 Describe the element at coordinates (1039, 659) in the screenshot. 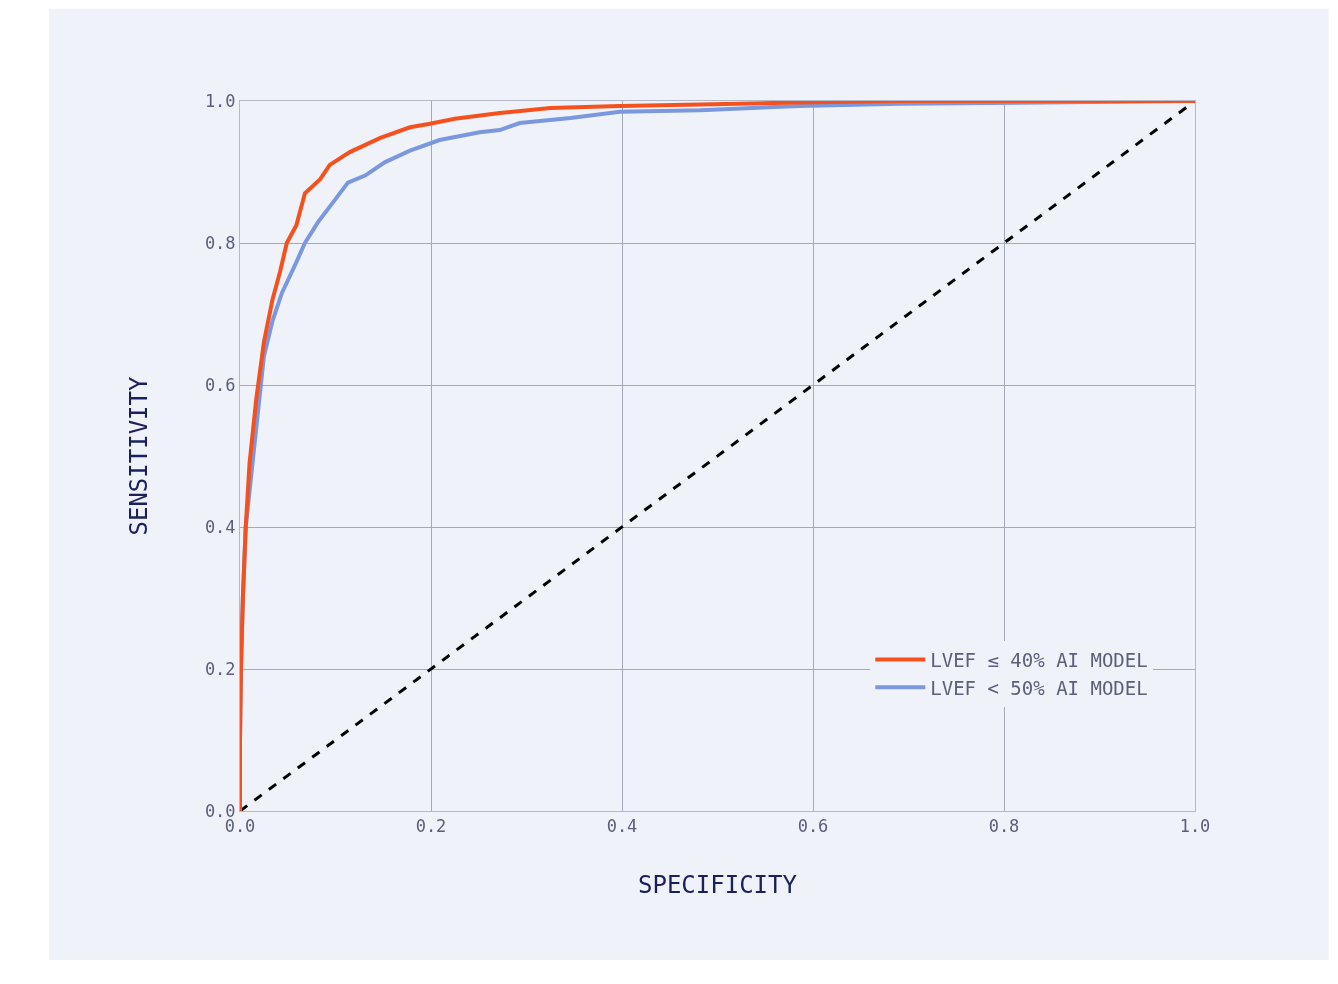

I see `legend-label: LVEF ≤ 40% AI MODEL` at that location.